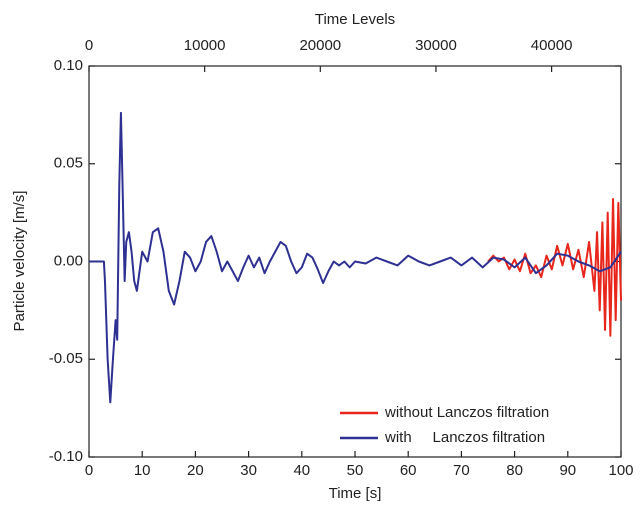  What do you see at coordinates (320, 45) in the screenshot?
I see `x2-tick-label: 20000` at bounding box center [320, 45].